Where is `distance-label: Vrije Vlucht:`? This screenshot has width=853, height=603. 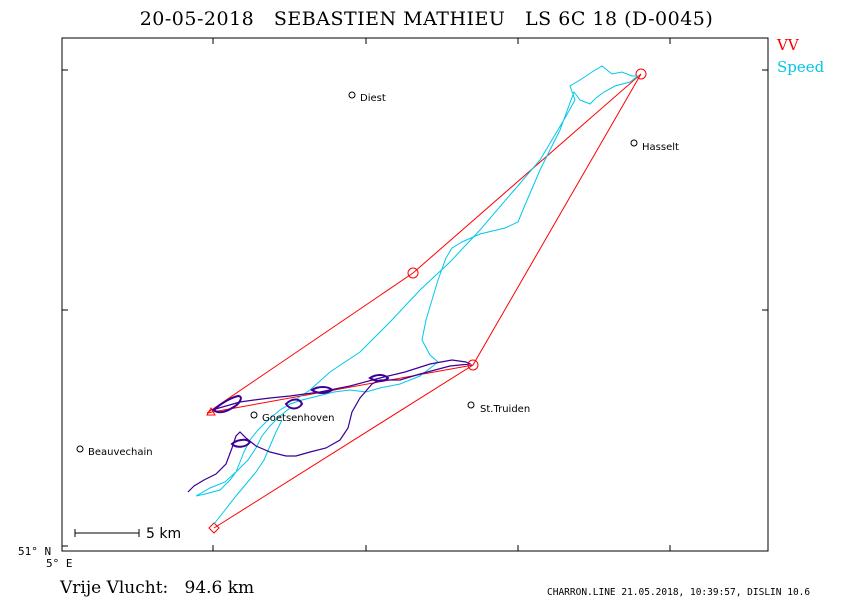
distance-label: Vrije Vlucht: is located at coordinates (114, 588).